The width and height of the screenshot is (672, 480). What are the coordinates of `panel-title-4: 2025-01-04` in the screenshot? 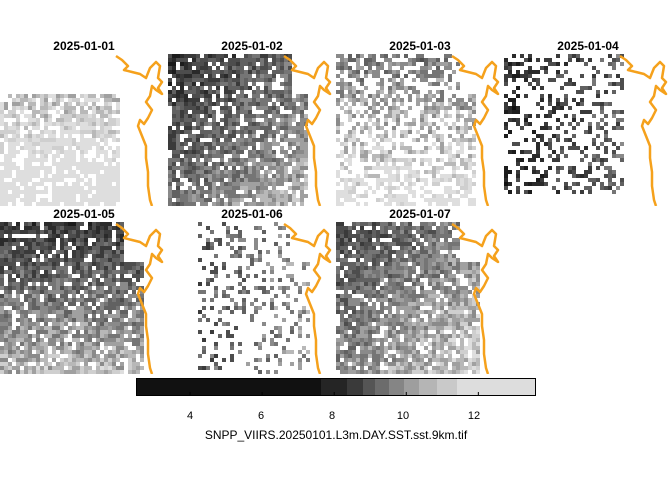 It's located at (588, 46).